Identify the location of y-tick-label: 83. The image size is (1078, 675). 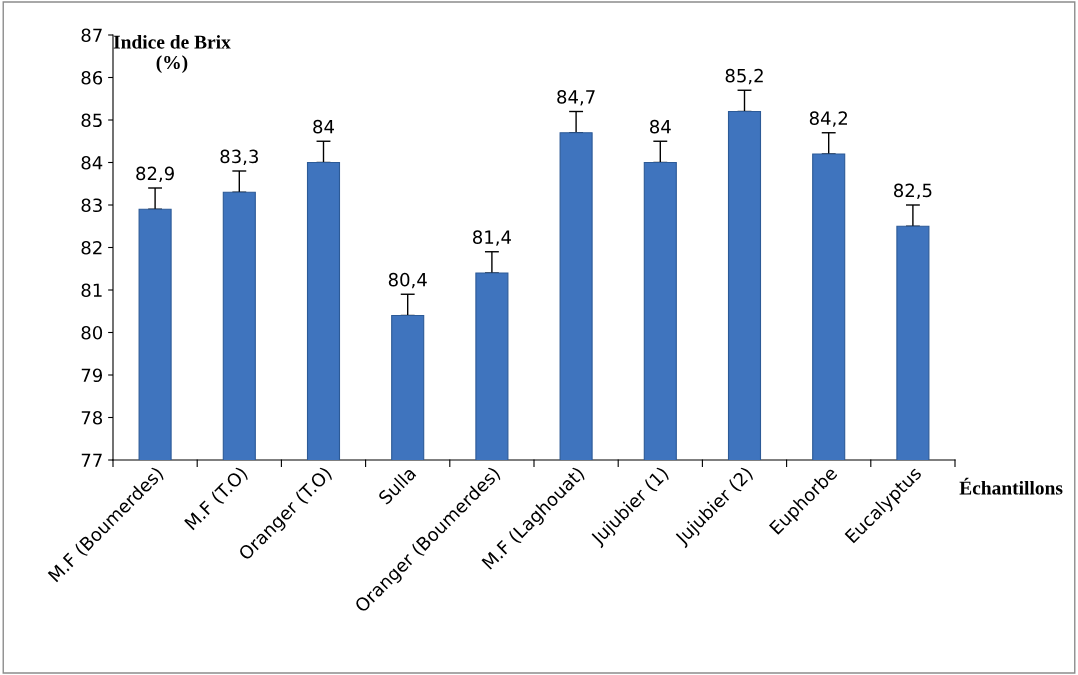
(91, 205).